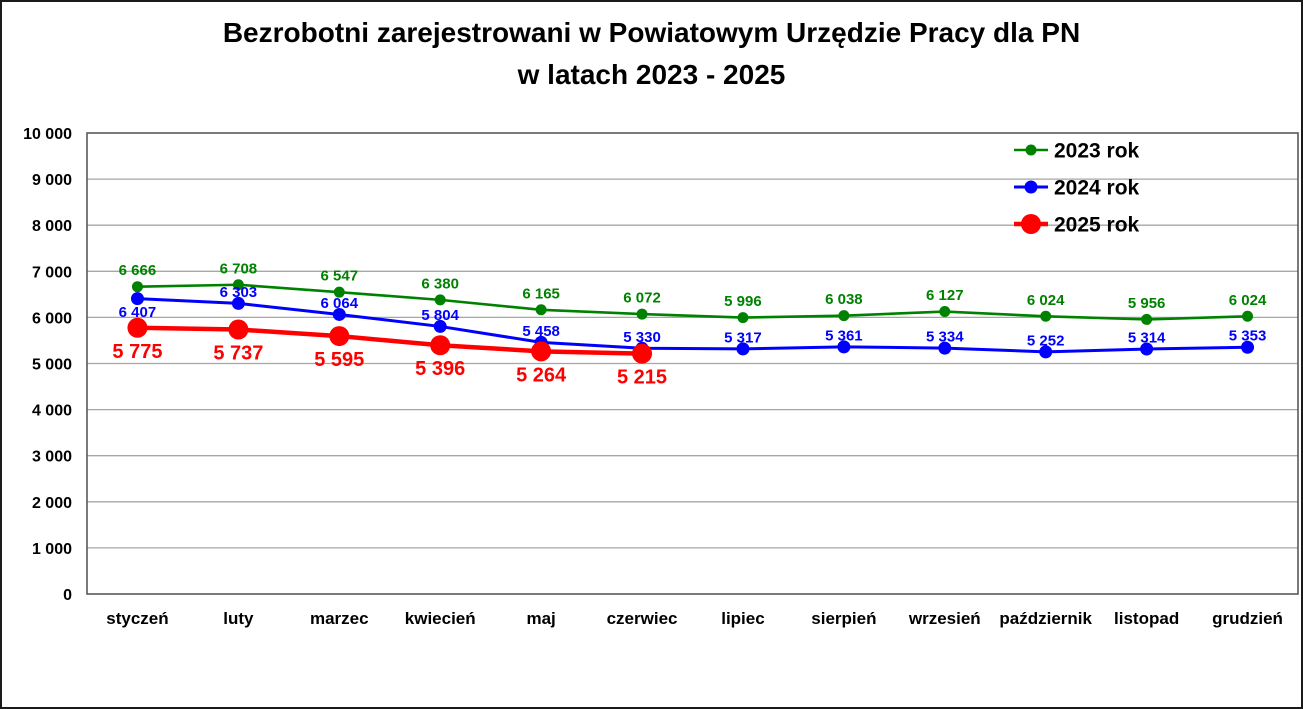 Image resolution: width=1303 pixels, height=709 pixels. What do you see at coordinates (692, 325) in the screenshot?
I see `series-line-2024-rok` at bounding box center [692, 325].